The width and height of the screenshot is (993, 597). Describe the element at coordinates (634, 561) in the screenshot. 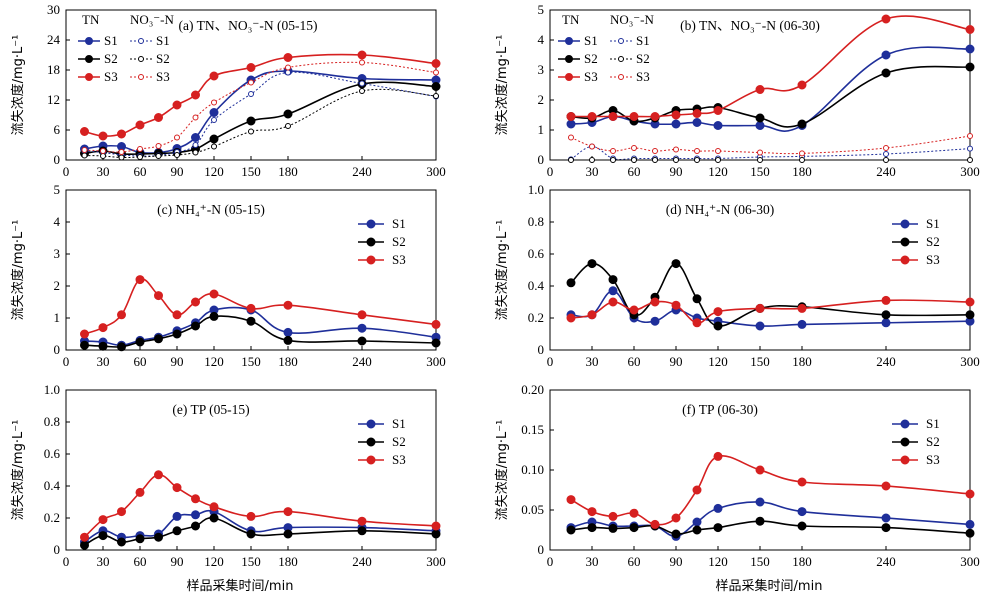

I see `x-tick-label: 60` at that location.